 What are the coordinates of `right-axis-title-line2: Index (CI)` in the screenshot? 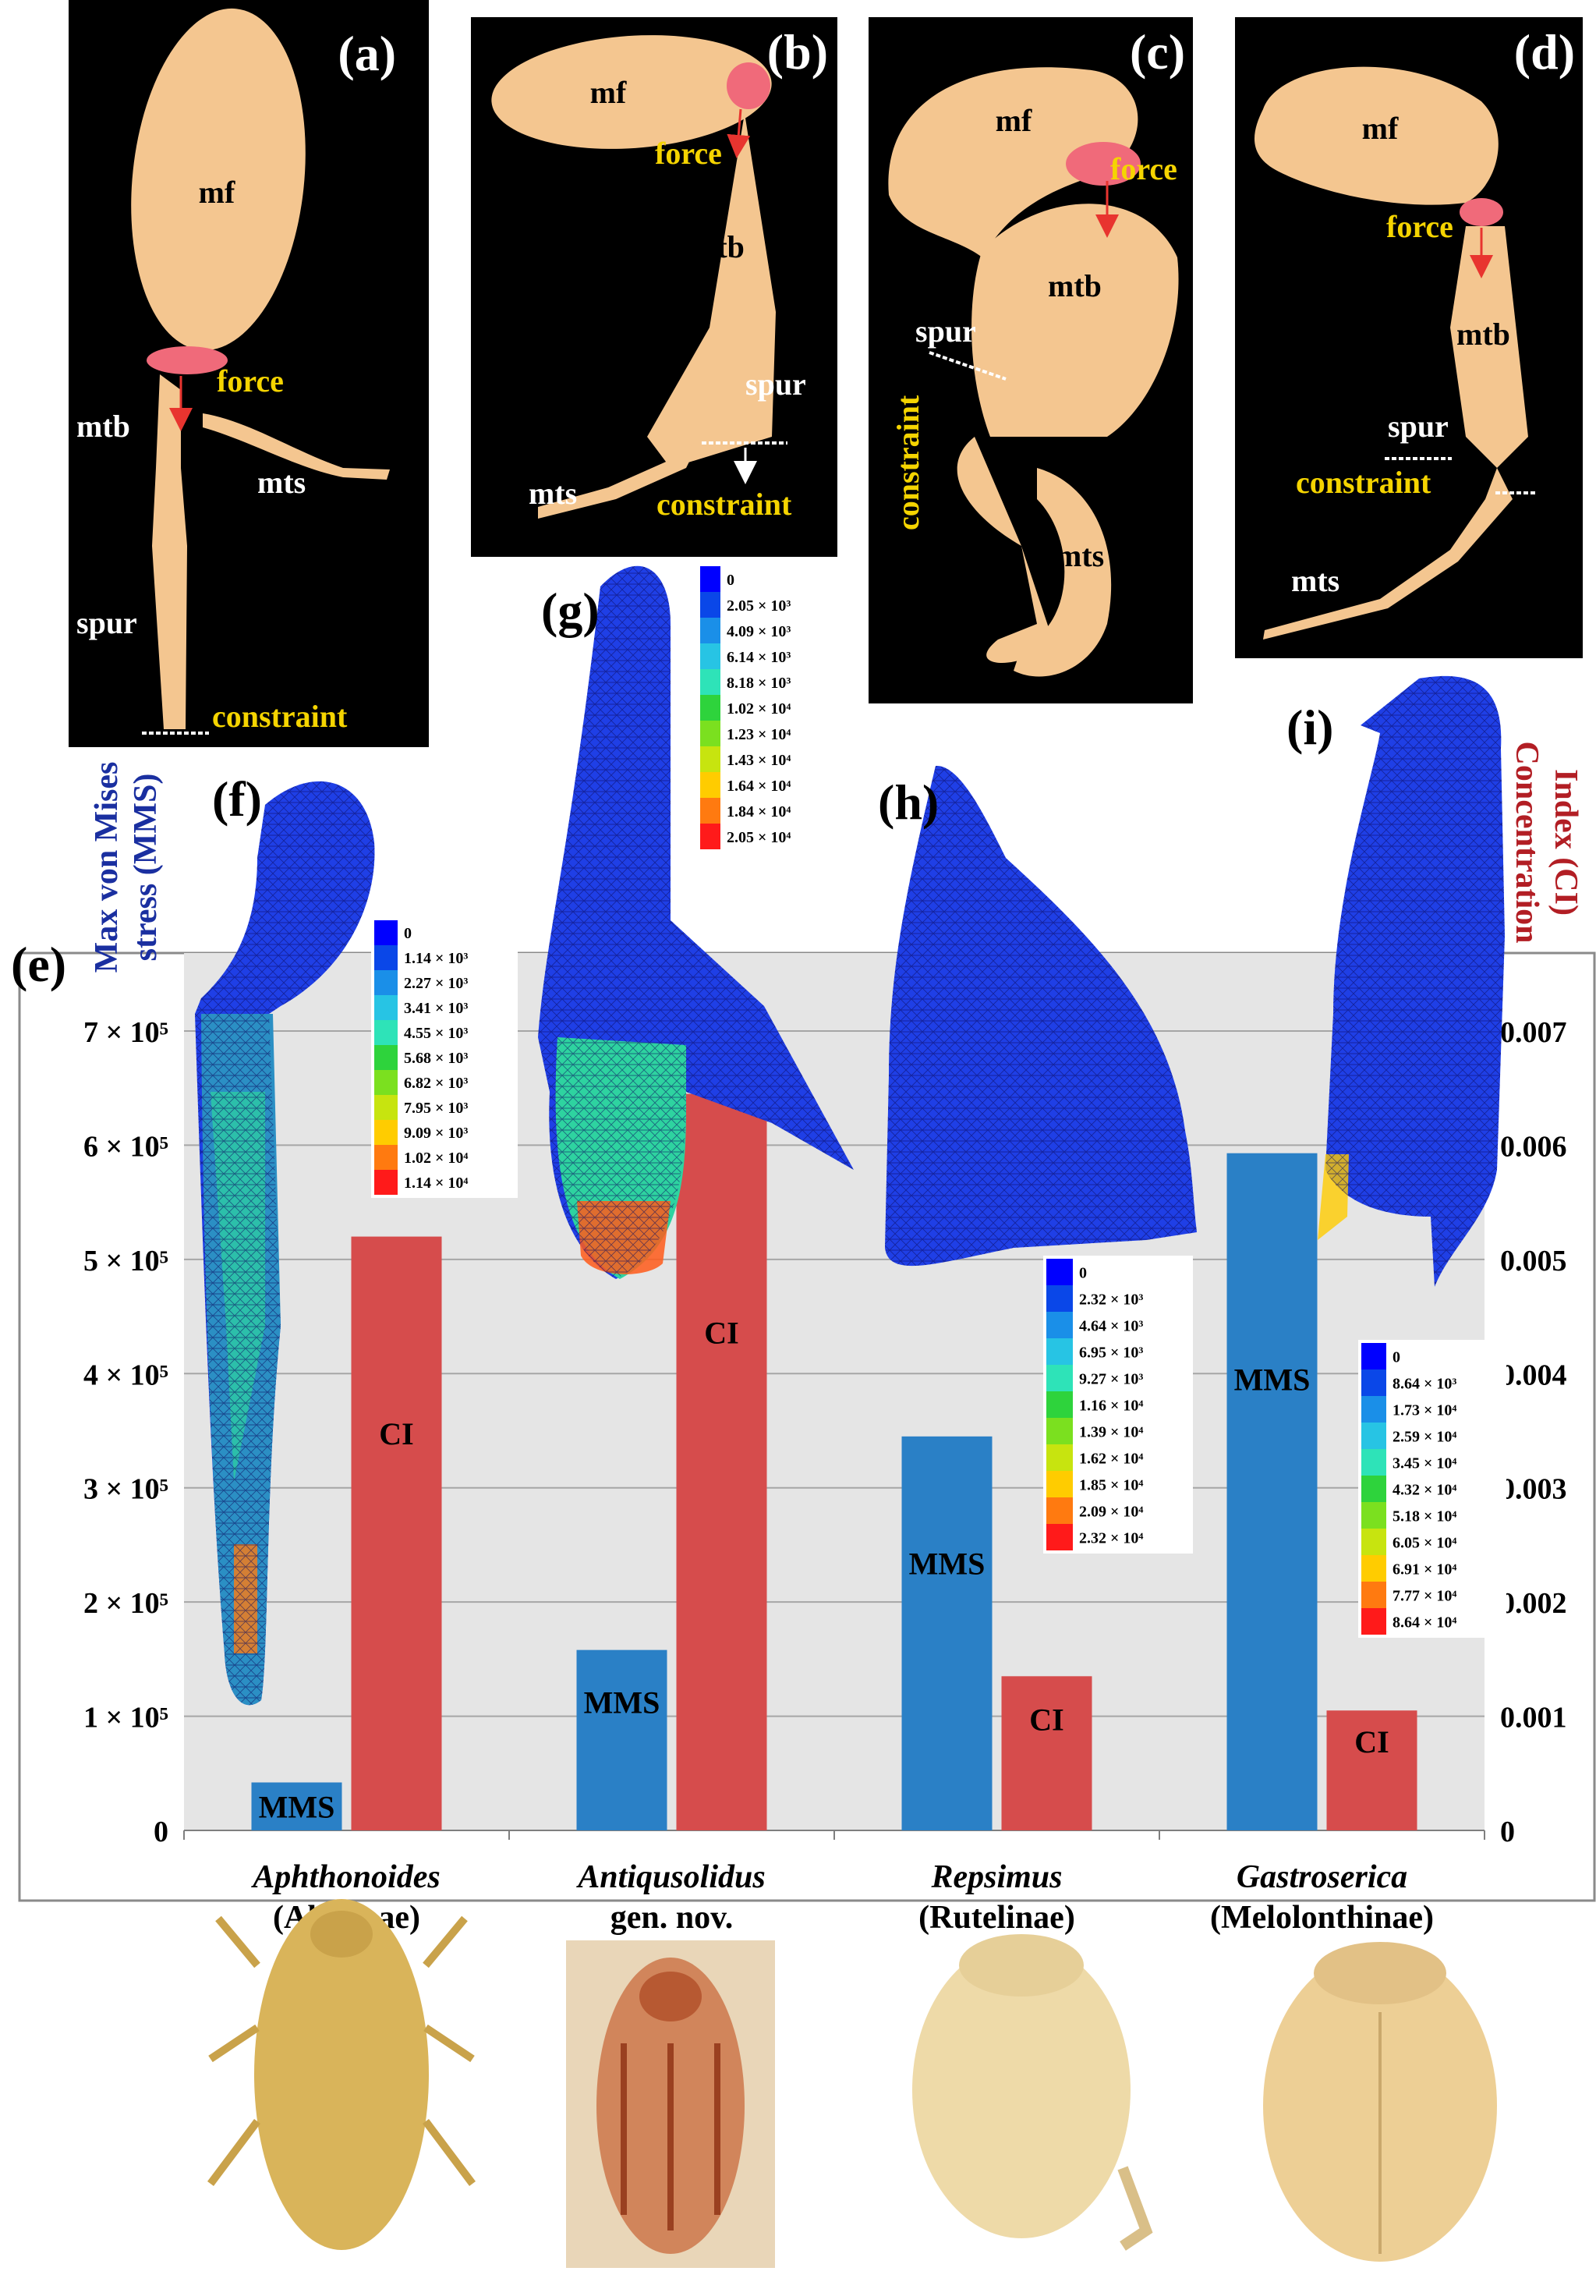 It's located at (1566, 842).